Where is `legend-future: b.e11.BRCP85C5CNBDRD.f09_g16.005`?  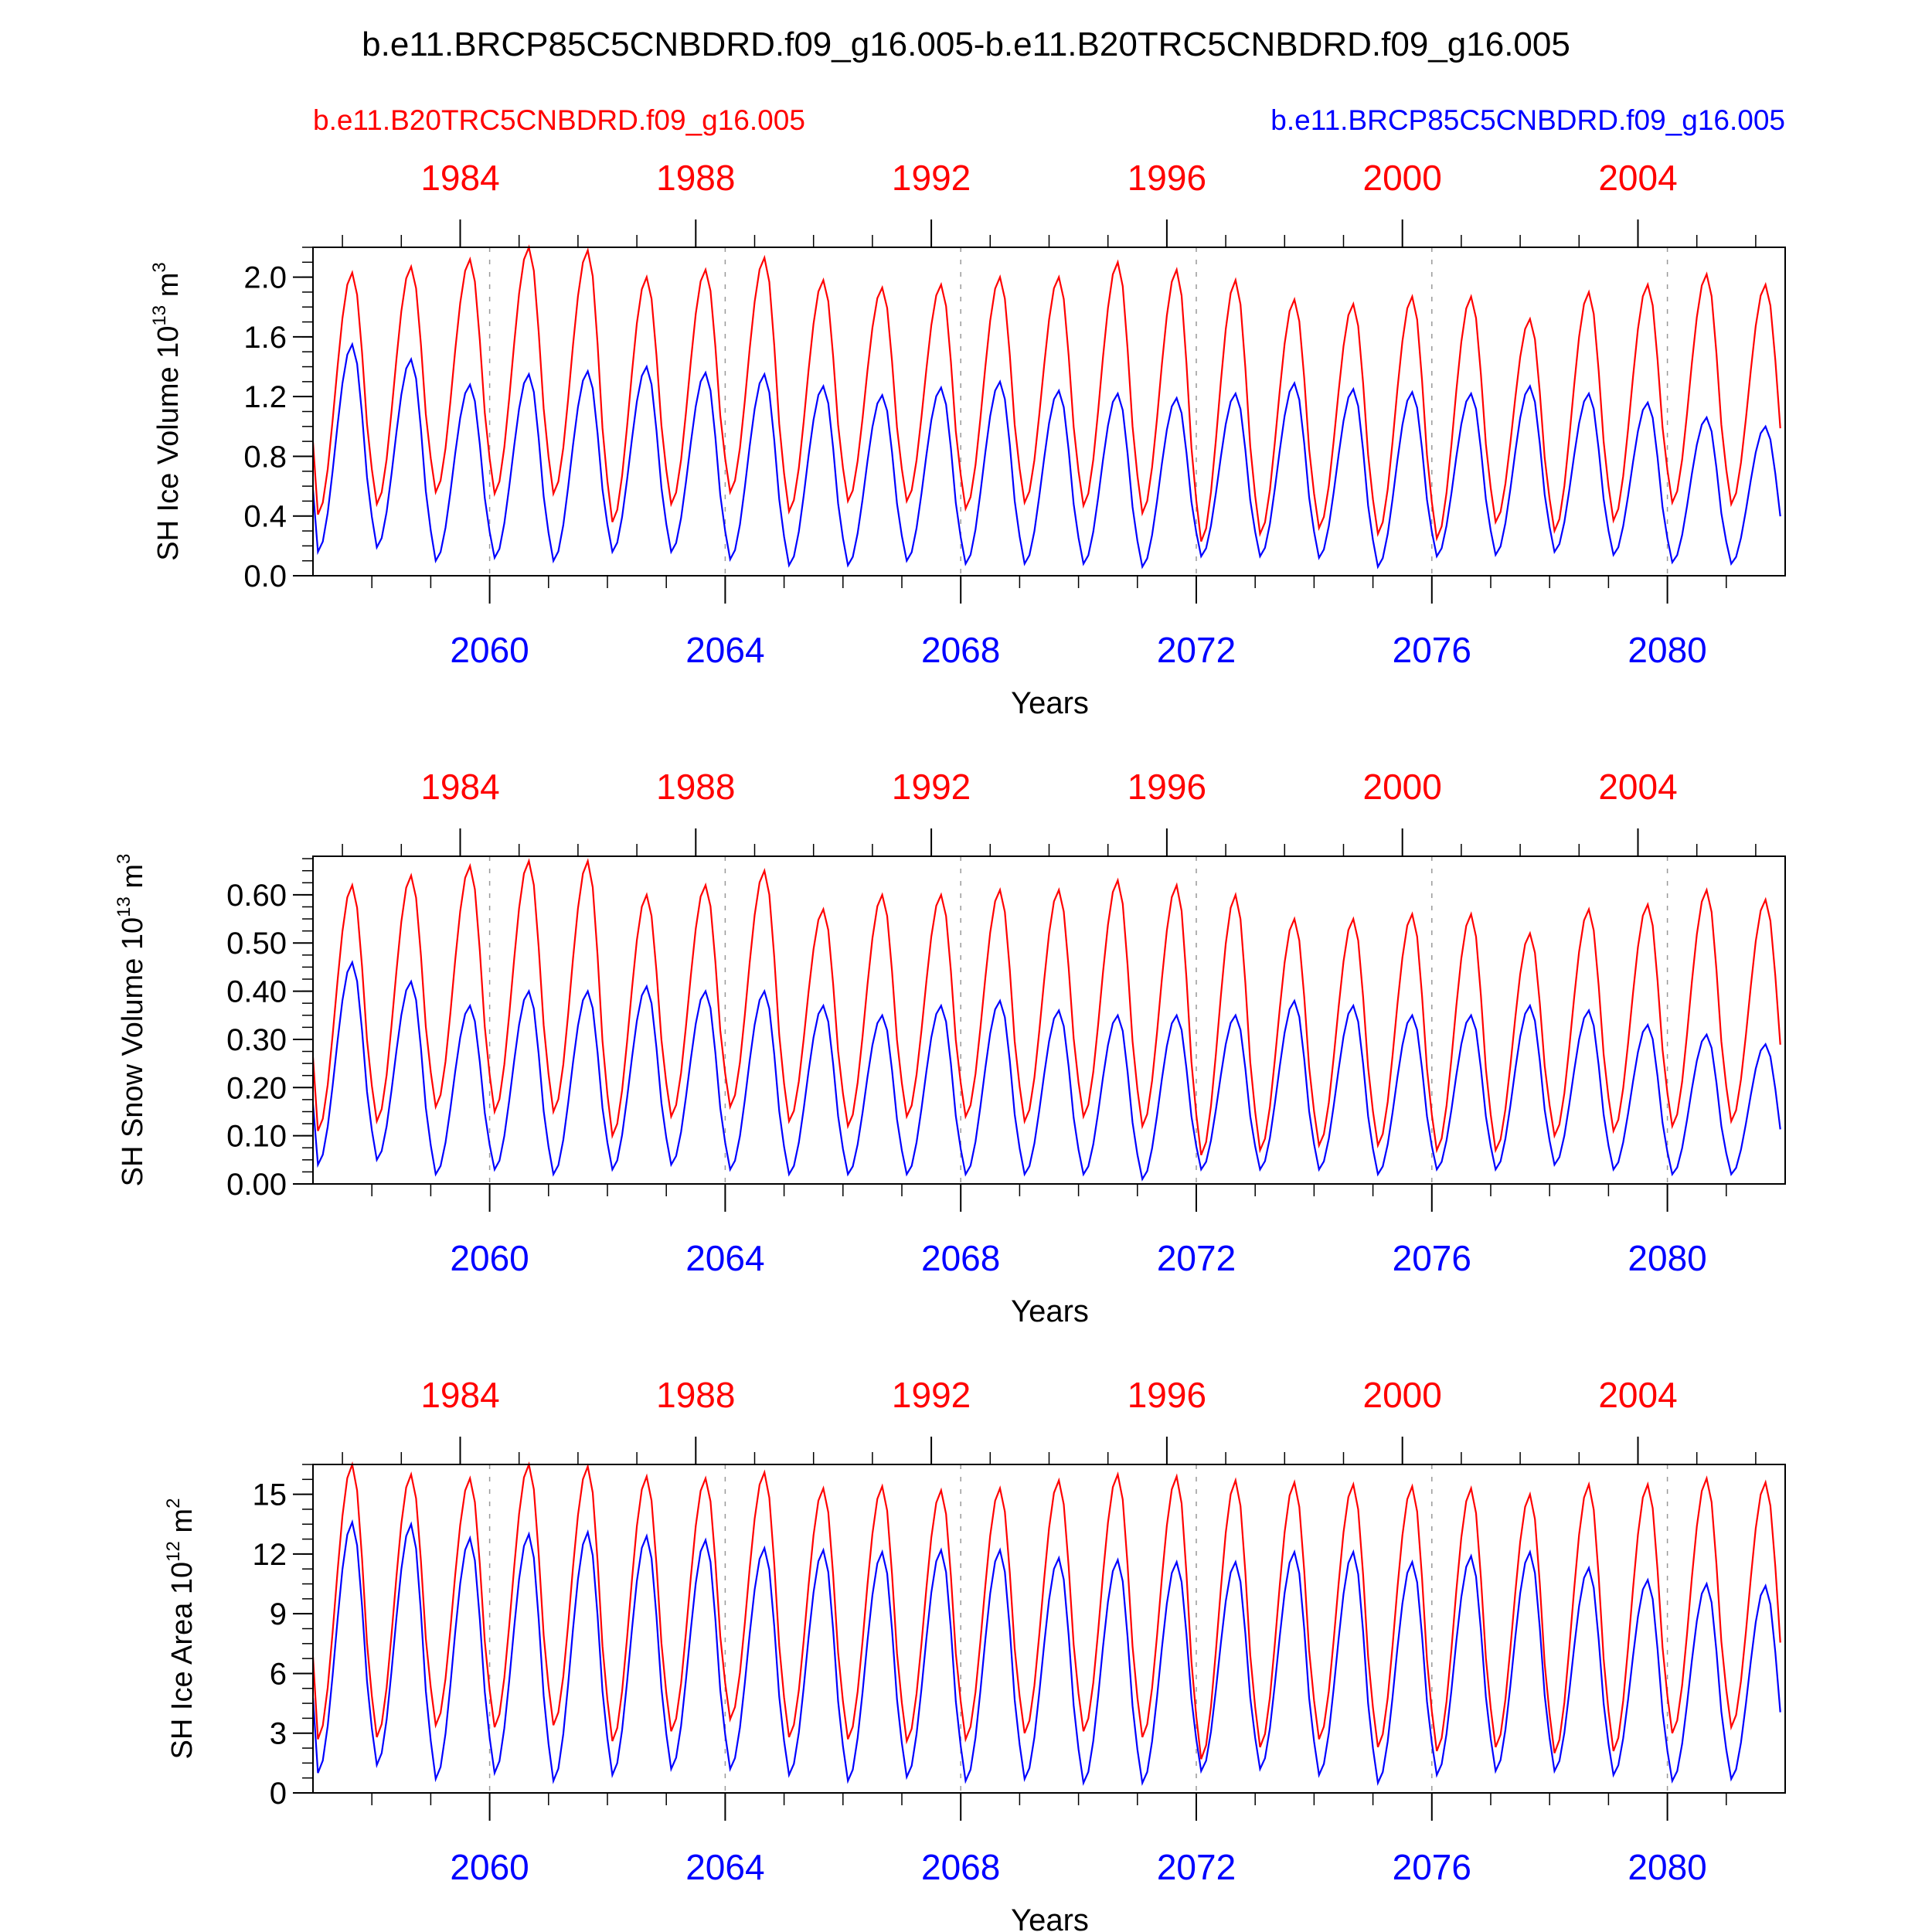
legend-future: b.e11.BRCP85C5CNBDRD.f09_g16.005 is located at coordinates (1527, 120).